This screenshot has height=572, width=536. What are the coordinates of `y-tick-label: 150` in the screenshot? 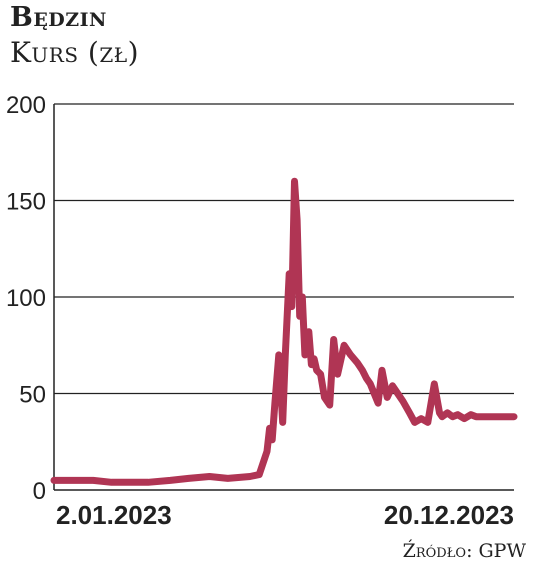 It's located at (26, 202).